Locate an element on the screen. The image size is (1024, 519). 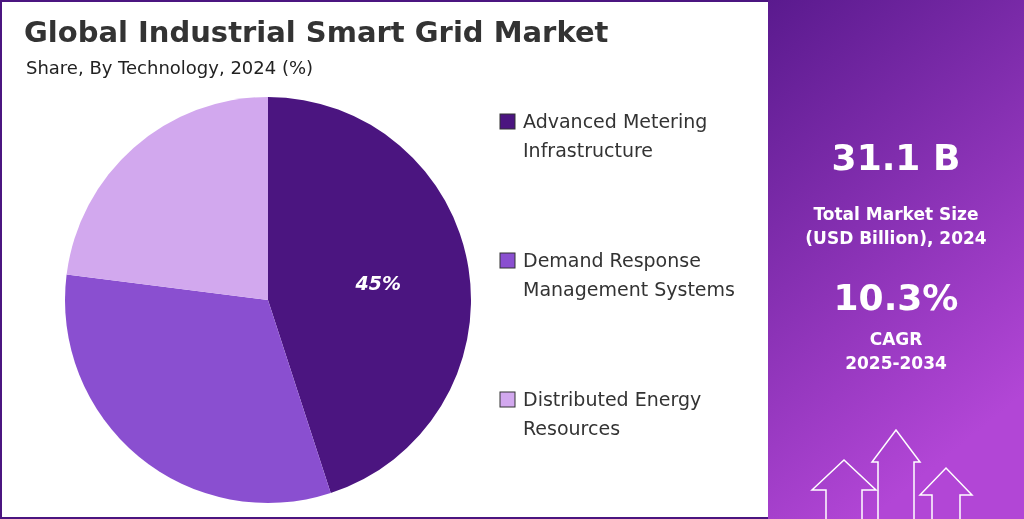
text: 31.1 B is located at coordinates (896, 157).